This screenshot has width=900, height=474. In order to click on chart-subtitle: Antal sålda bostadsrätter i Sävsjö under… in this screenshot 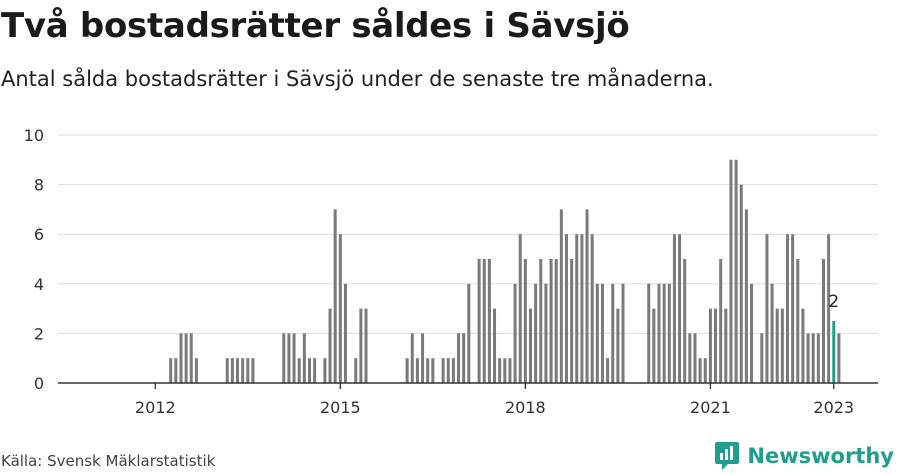, I will do `click(357, 79)`.